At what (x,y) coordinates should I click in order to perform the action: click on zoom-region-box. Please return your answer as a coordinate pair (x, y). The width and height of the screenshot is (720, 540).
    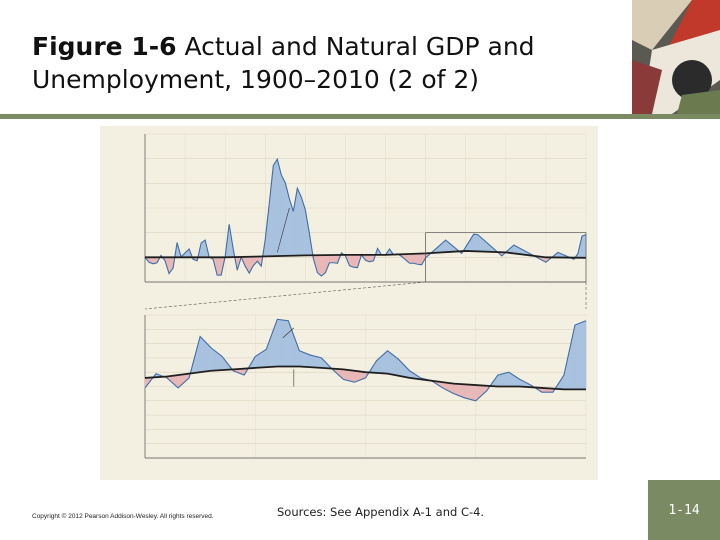
    Looking at the image, I should click on (506, 257).